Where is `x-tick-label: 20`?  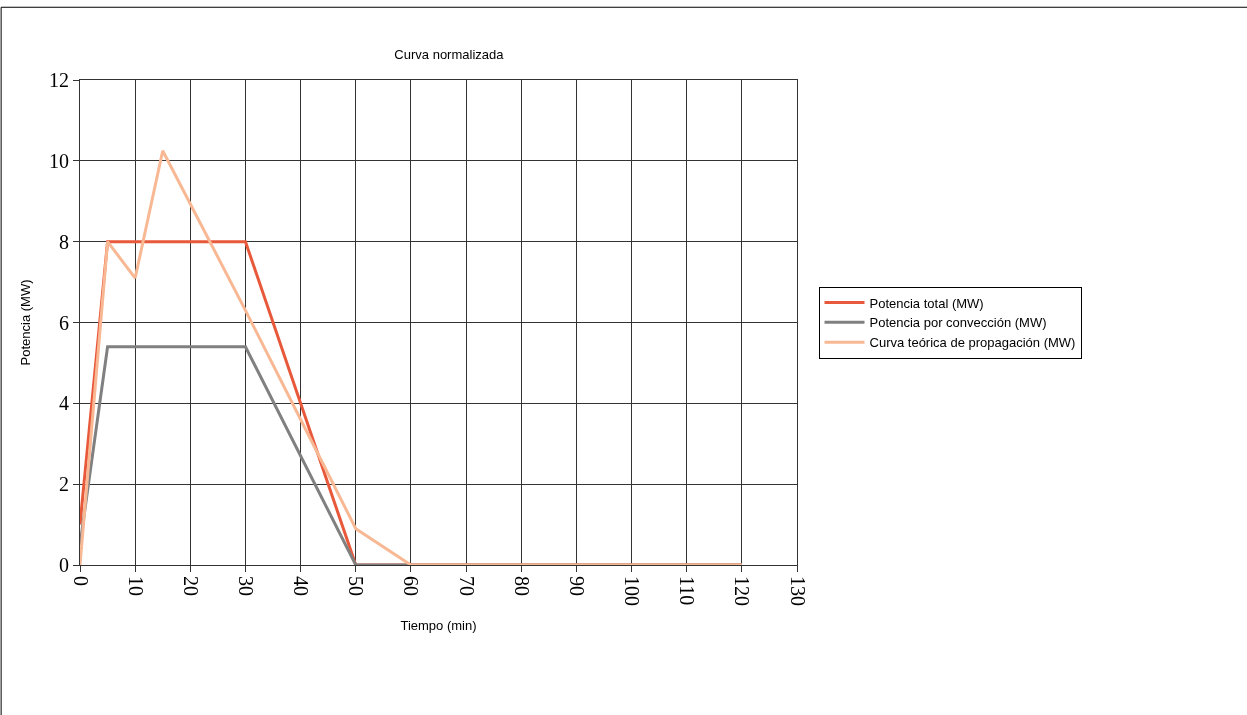 x-tick-label: 20 is located at coordinates (190, 586).